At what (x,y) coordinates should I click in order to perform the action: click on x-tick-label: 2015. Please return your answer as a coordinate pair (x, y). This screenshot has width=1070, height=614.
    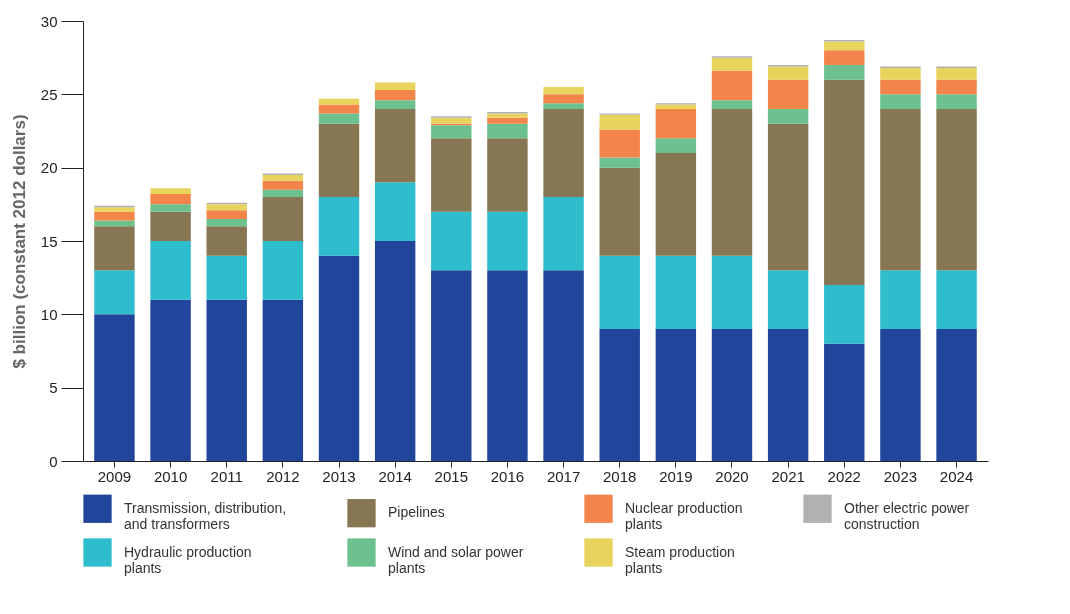
    Looking at the image, I should click on (451, 476).